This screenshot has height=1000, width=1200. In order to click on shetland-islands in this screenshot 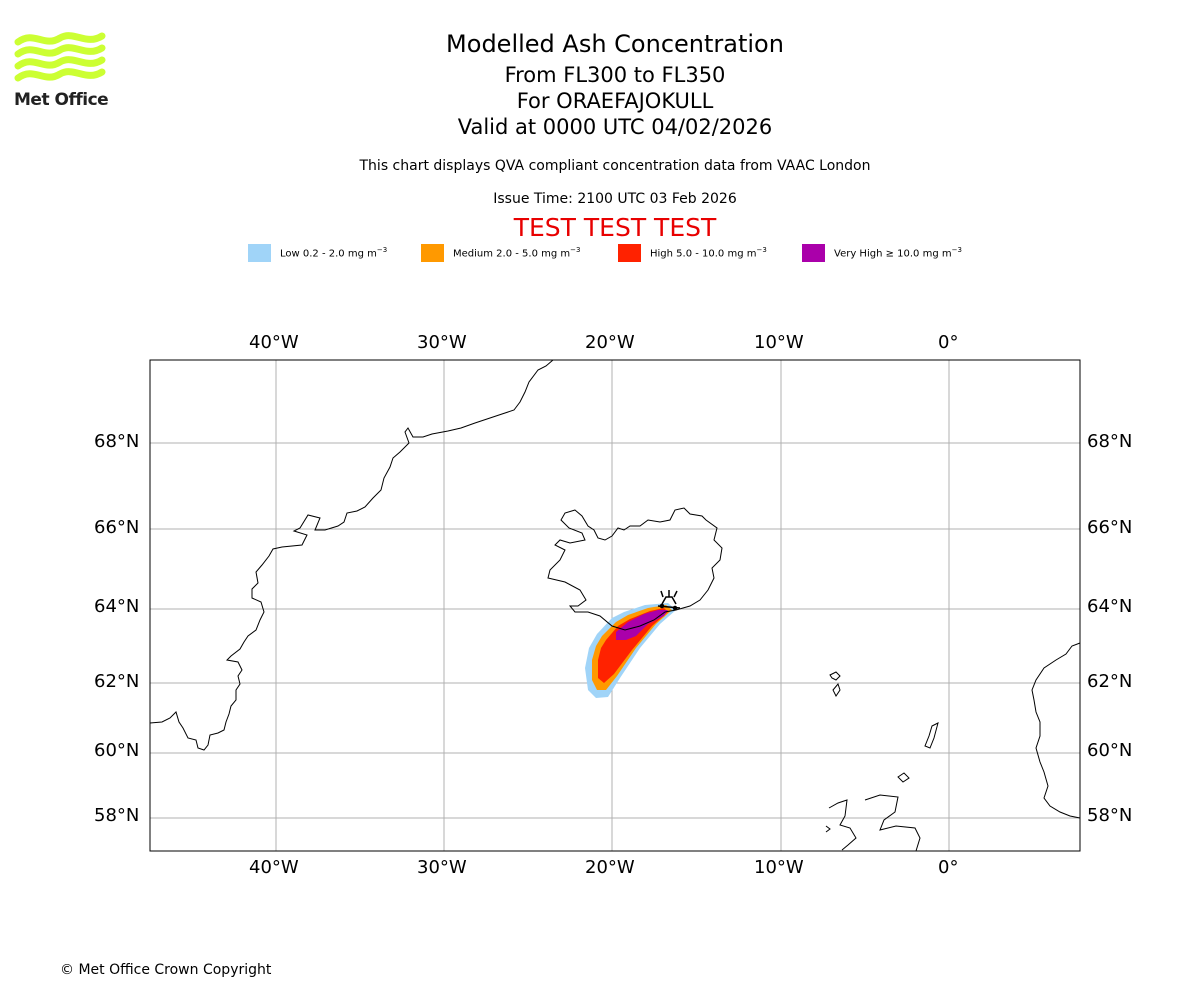, I will do `click(918, 752)`.